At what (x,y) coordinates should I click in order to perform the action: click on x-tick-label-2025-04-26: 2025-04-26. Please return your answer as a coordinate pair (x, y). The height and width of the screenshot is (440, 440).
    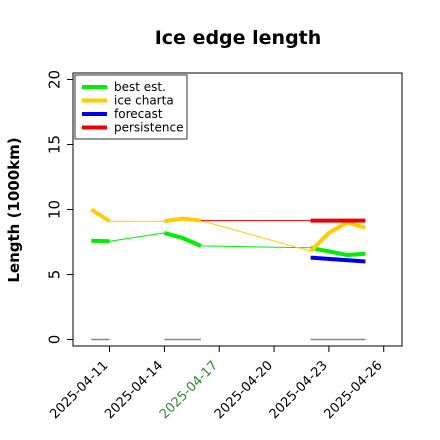
    Looking at the image, I should click on (353, 390).